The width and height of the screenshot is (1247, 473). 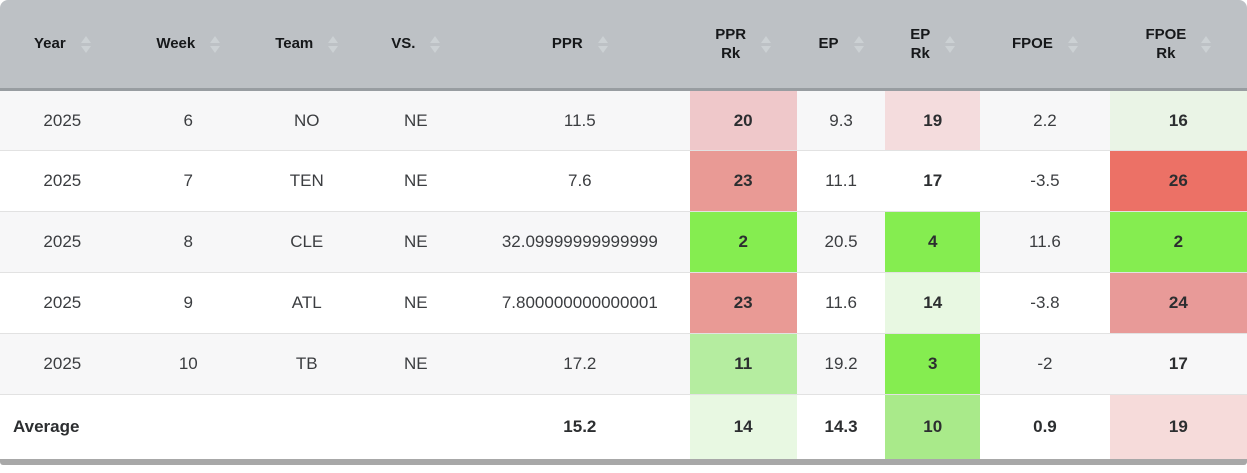 What do you see at coordinates (933, 242) in the screenshot?
I see `cell-ep-rk: 4` at bounding box center [933, 242].